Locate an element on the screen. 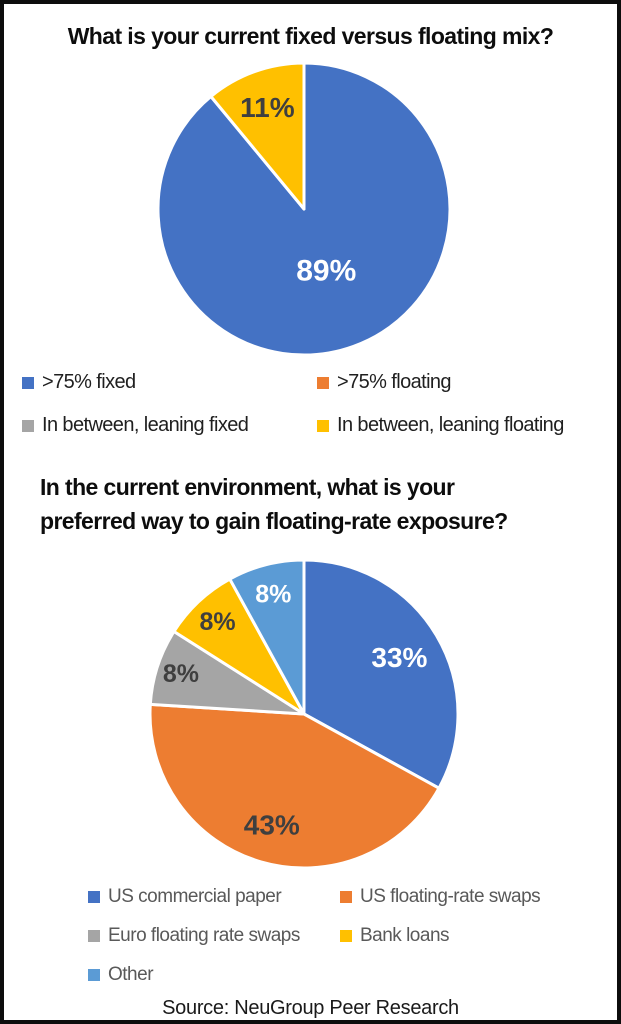 The width and height of the screenshot is (621, 1024). legend-item: Other is located at coordinates (214, 974).